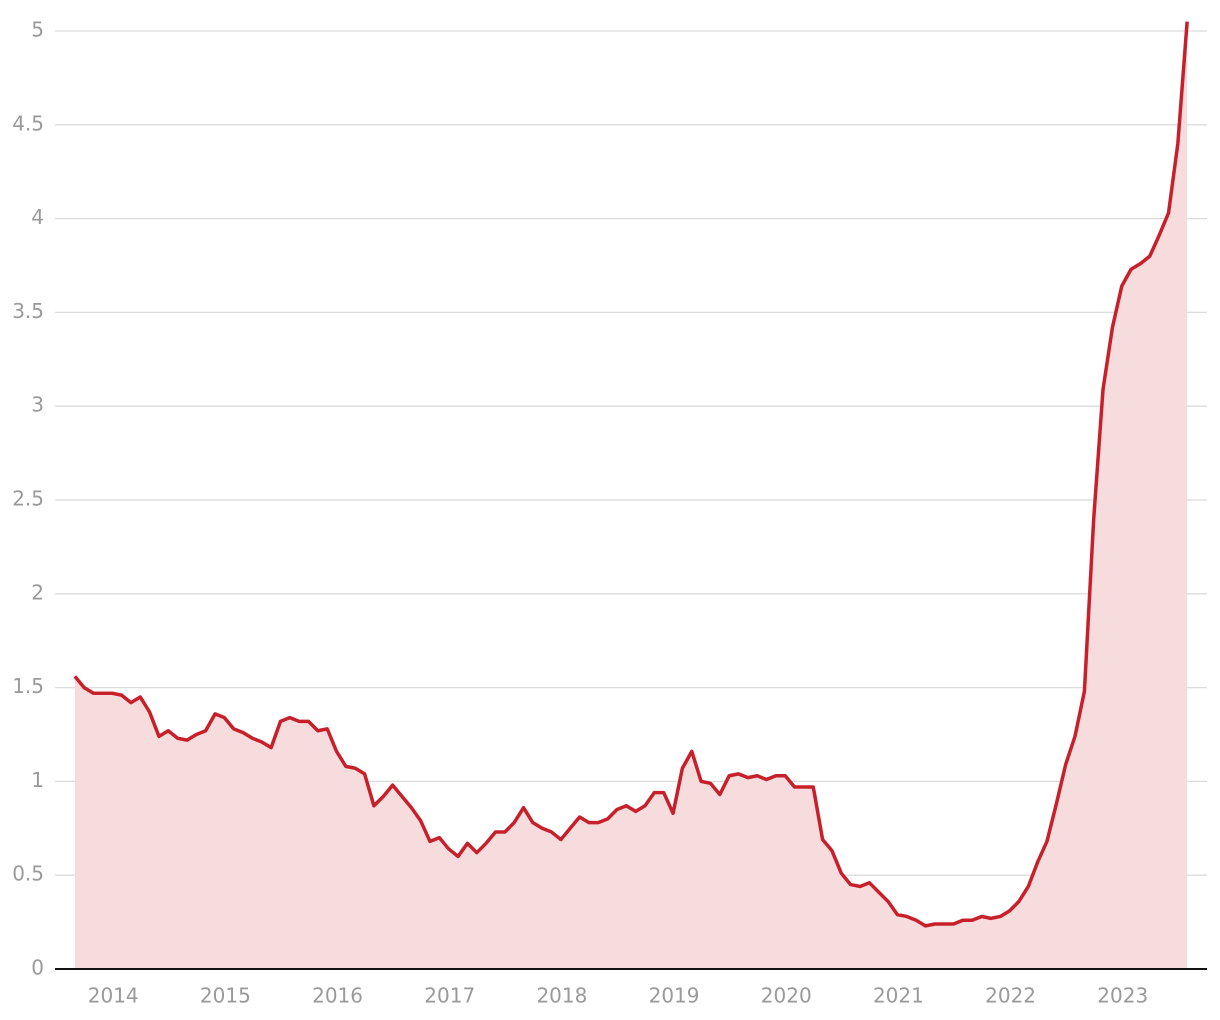 The height and width of the screenshot is (1020, 1220). I want to click on x-tick-label: 2017, so click(449, 996).